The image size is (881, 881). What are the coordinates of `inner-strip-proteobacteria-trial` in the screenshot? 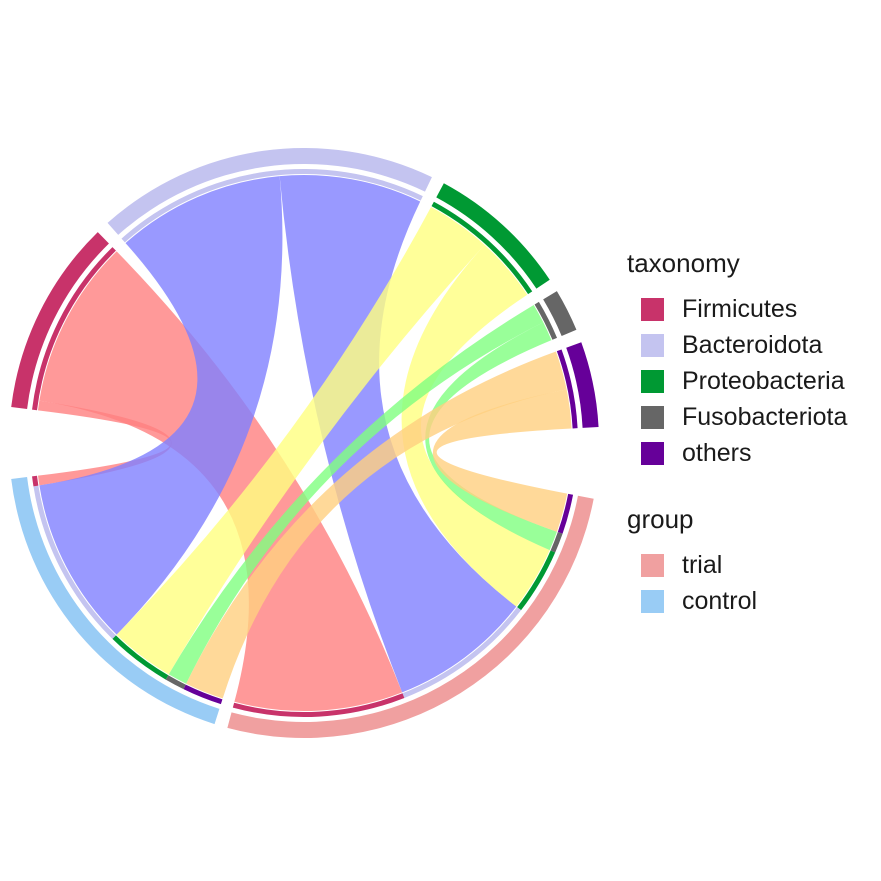 It's located at (536, 580).